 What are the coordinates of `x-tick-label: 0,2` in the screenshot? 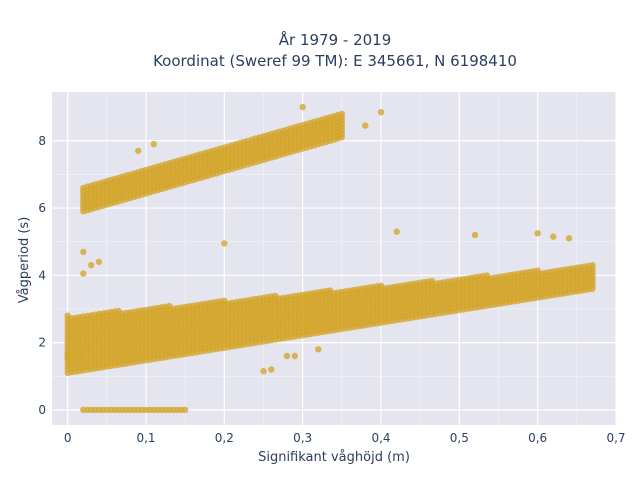 It's located at (224, 438).